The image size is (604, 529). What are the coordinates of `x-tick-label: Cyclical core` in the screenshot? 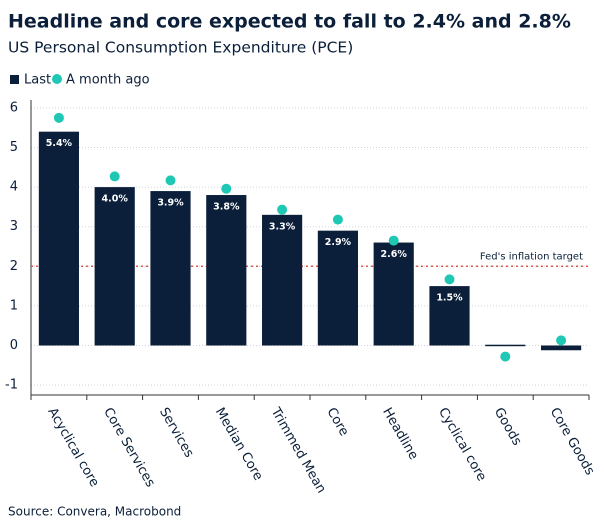 It's located at (462, 444).